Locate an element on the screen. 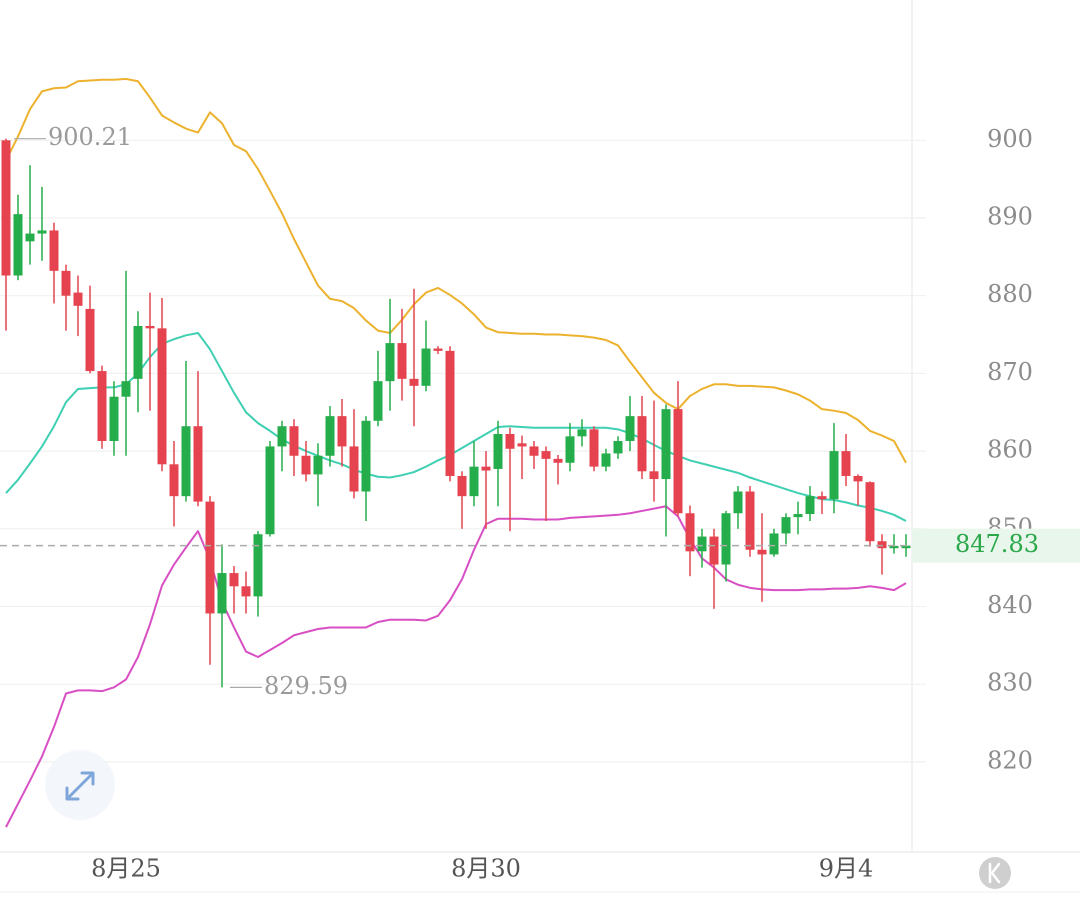  expand-button is located at coordinates (80, 785).